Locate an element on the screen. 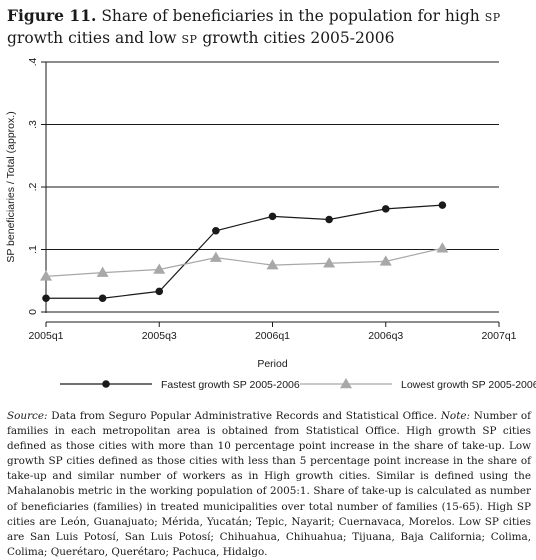  series-lowest-growth is located at coordinates (244, 261).